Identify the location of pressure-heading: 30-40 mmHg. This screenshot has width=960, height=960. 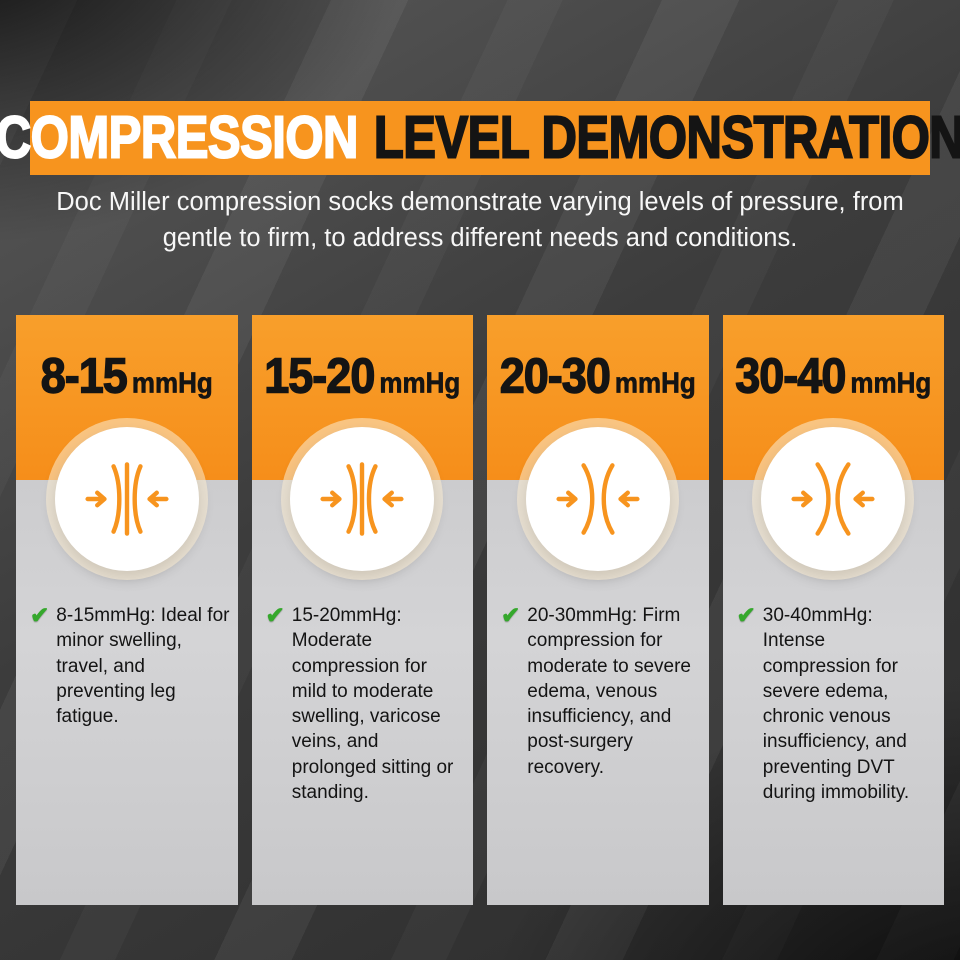
(833, 375).